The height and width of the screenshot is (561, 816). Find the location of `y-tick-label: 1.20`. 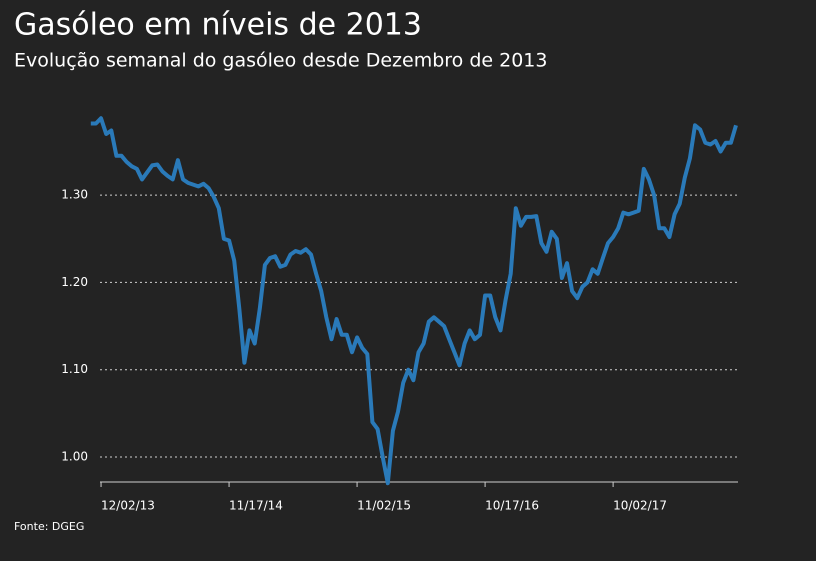

y-tick-label: 1.20 is located at coordinates (74, 282).